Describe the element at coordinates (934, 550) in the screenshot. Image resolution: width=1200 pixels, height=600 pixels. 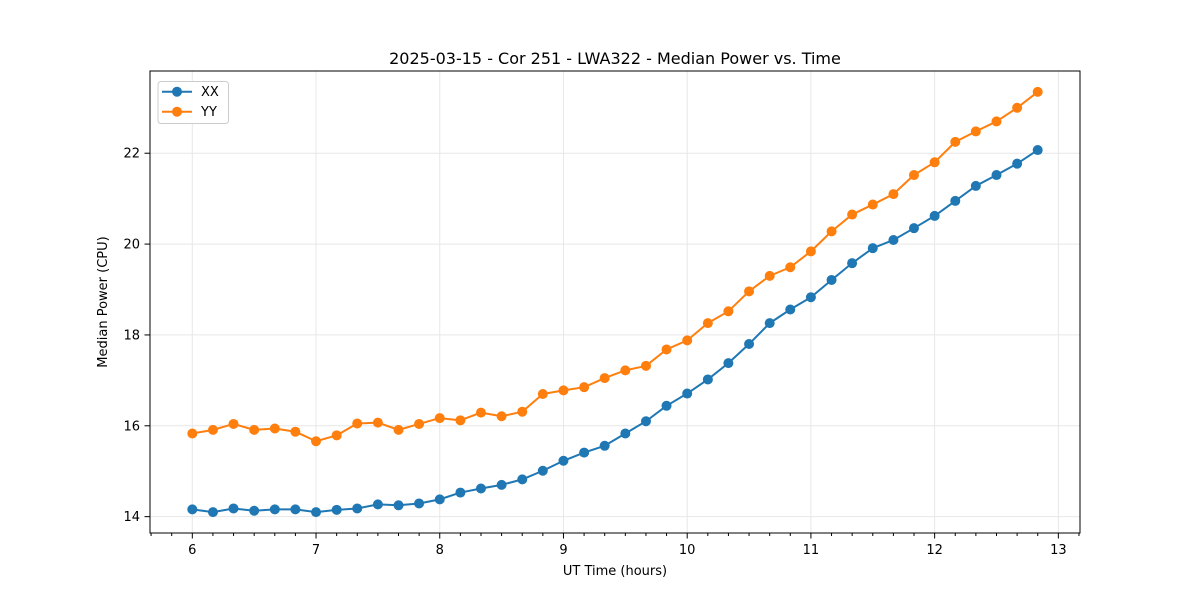
I see `x-tick-label: 12` at that location.